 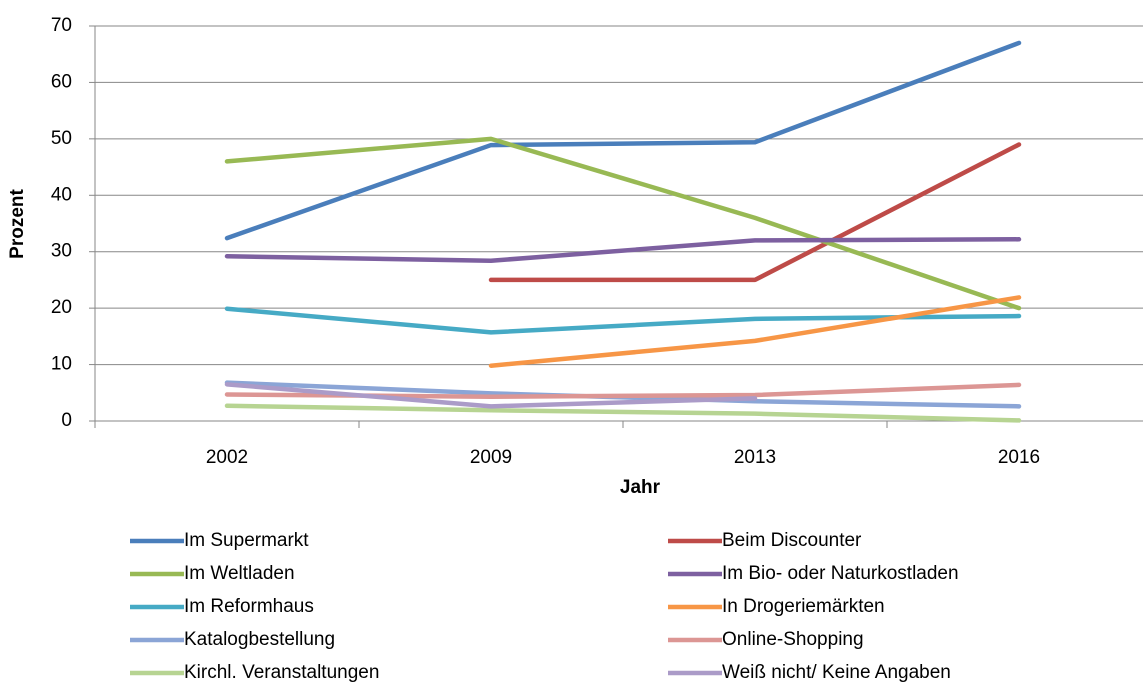 What do you see at coordinates (227, 457) in the screenshot?
I see `x-tick-label: 2002` at bounding box center [227, 457].